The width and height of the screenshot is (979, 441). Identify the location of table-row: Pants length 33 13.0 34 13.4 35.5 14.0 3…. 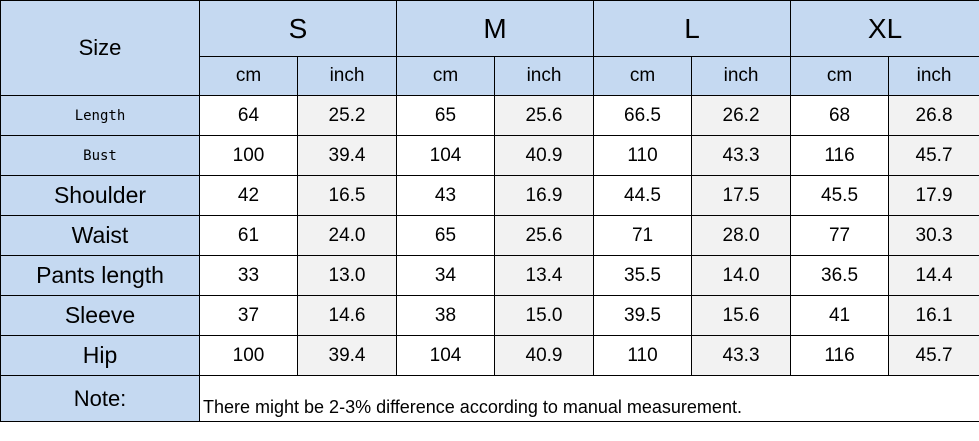
(489, 275).